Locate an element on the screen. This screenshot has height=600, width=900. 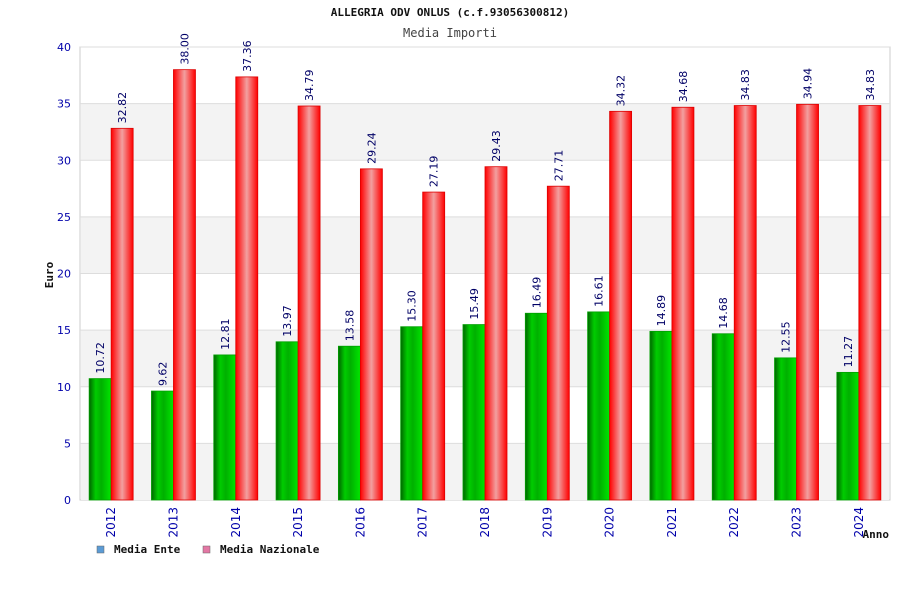
data-label-media-ente: 14.68 is located at coordinates (723, 313).